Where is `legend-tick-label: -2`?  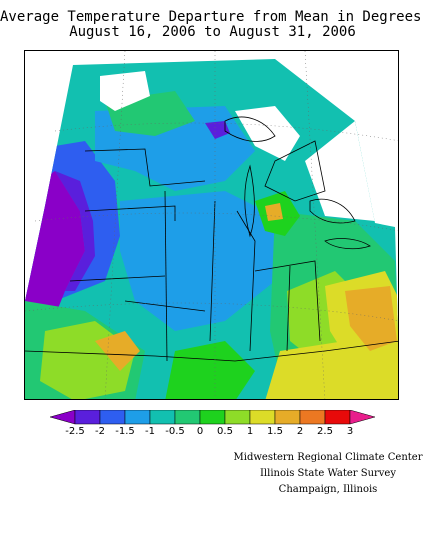
legend-tick-label: -2 is located at coordinates (100, 431).